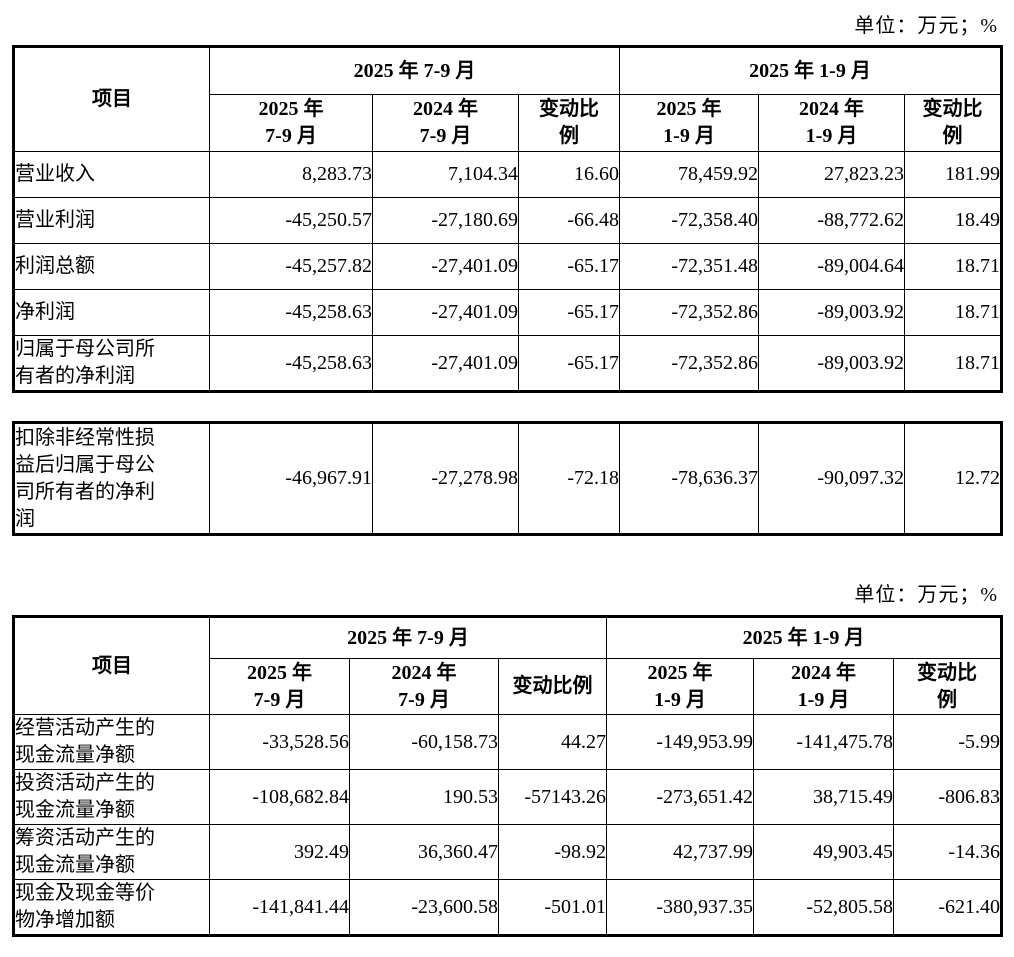 The image size is (1014, 957). I want to click on value-cell: -27,180.69, so click(445, 220).